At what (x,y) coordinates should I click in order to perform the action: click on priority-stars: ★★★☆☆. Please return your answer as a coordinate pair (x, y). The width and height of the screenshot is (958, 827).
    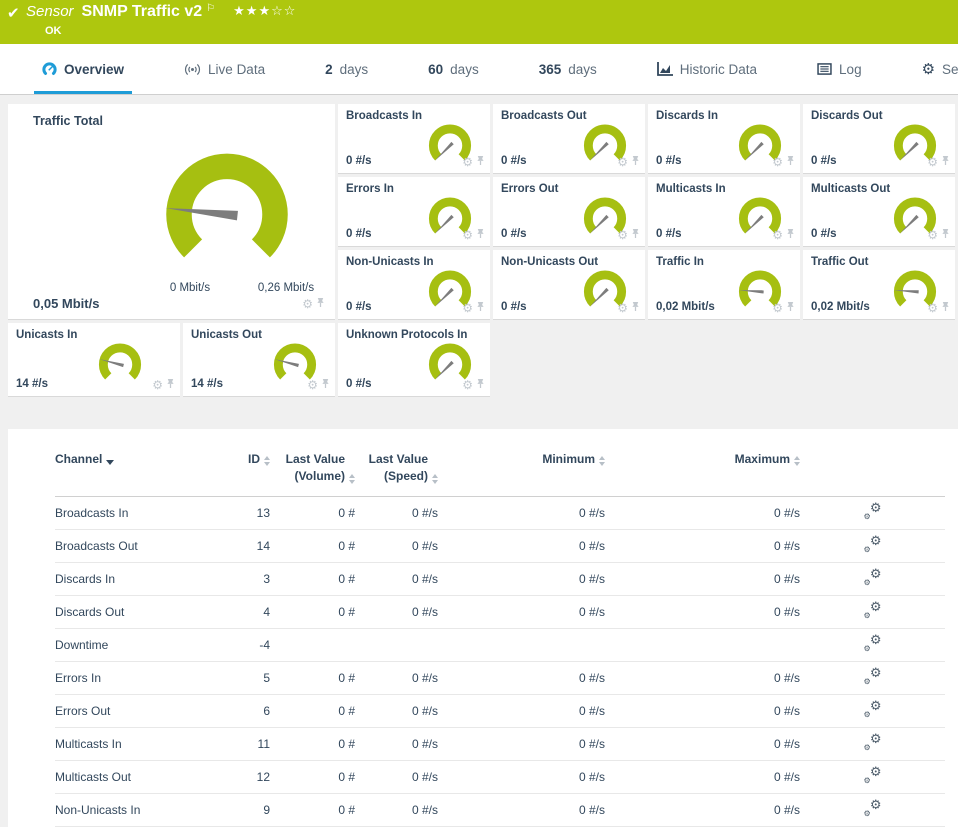
    Looking at the image, I should click on (264, 11).